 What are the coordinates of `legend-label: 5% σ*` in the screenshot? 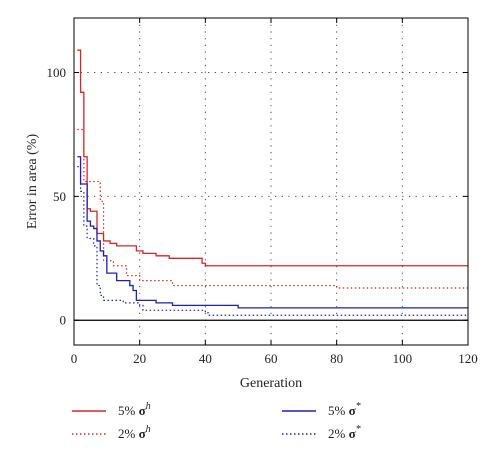 It's located at (344, 409).